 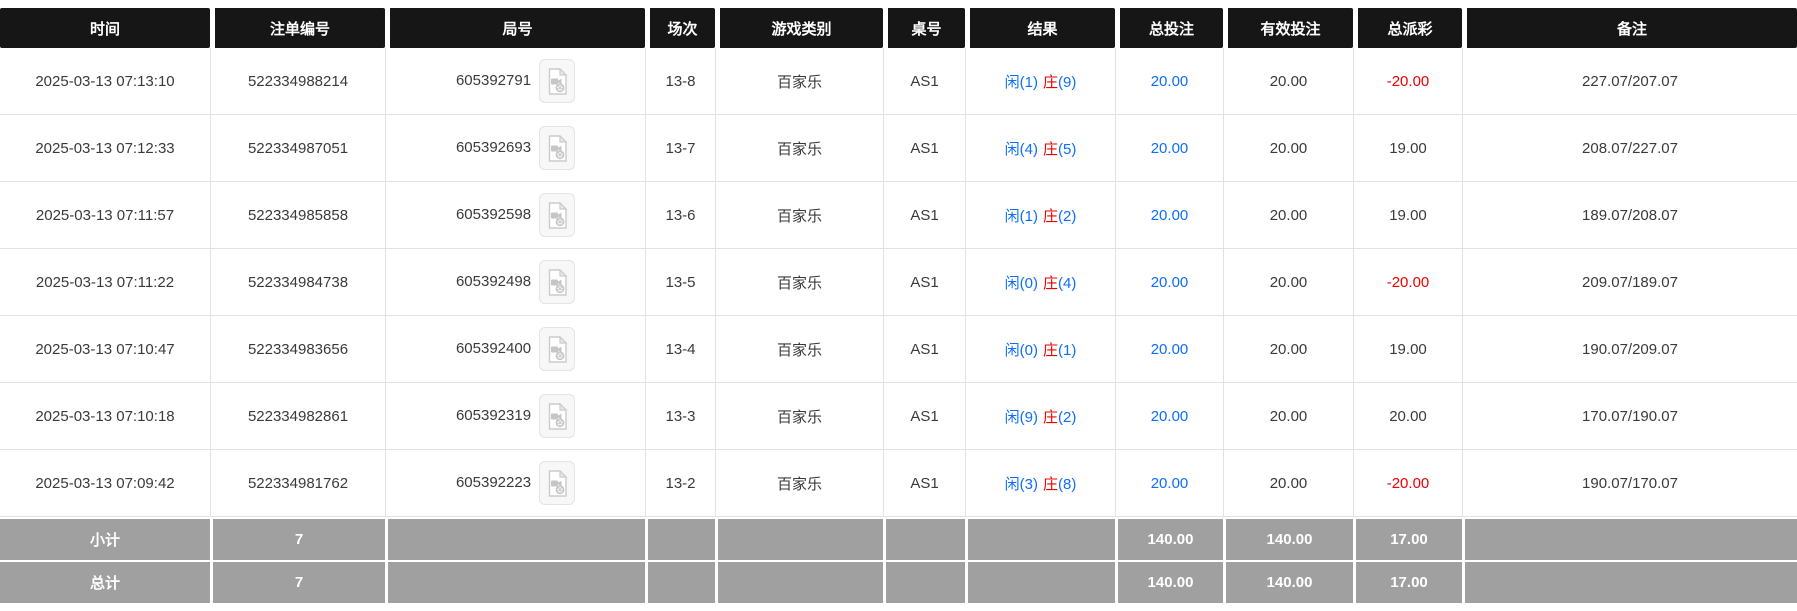 I want to click on total-row: 总计 7 140.00 140.00 17.00, so click(x=898, y=581).